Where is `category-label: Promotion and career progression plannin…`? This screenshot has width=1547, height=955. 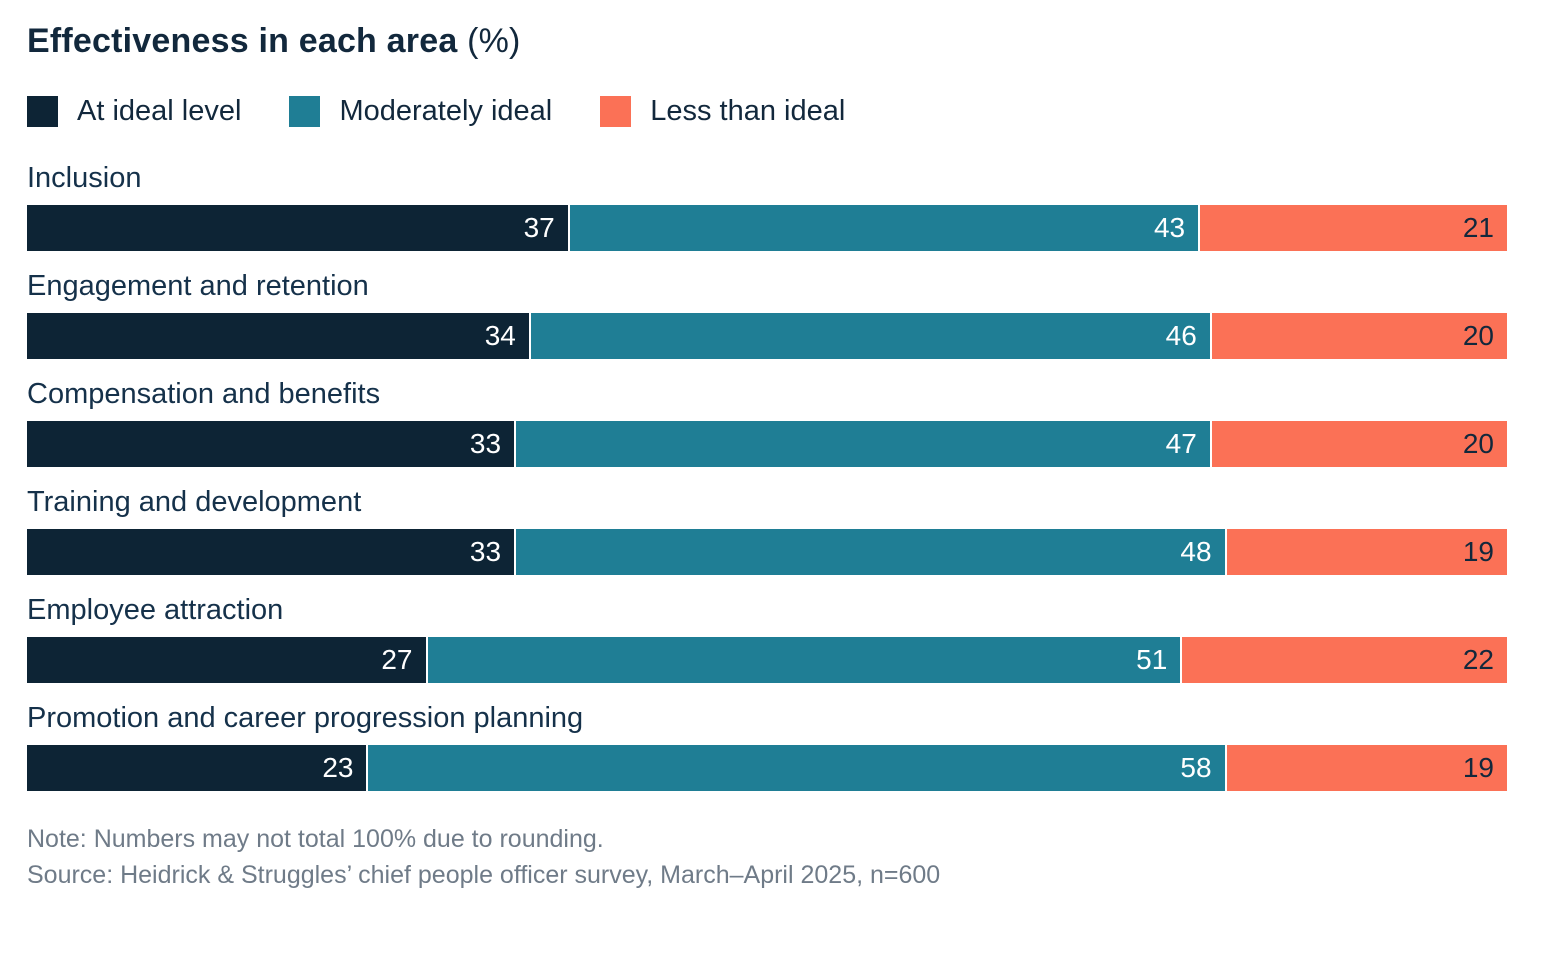
category-label: Promotion and career progression plannin… is located at coordinates (305, 718).